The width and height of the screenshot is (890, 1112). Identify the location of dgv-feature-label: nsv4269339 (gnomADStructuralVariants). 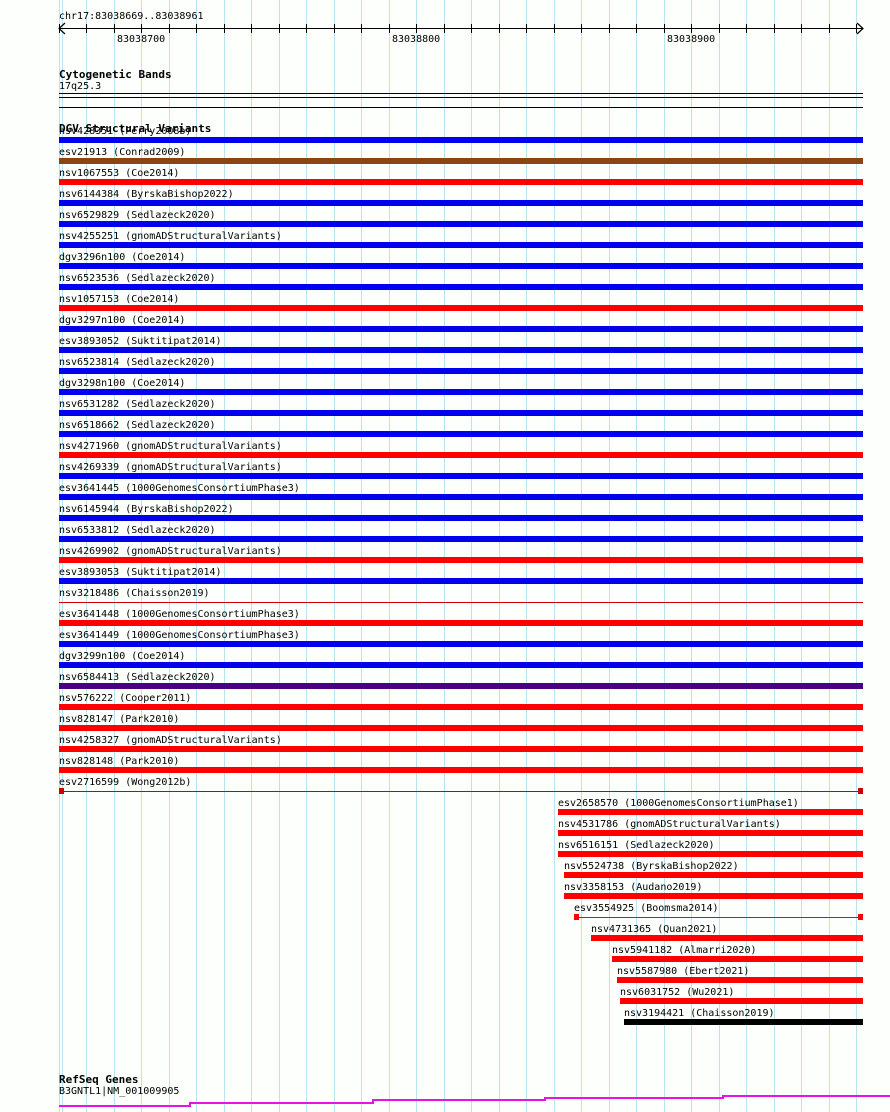
(170, 467).